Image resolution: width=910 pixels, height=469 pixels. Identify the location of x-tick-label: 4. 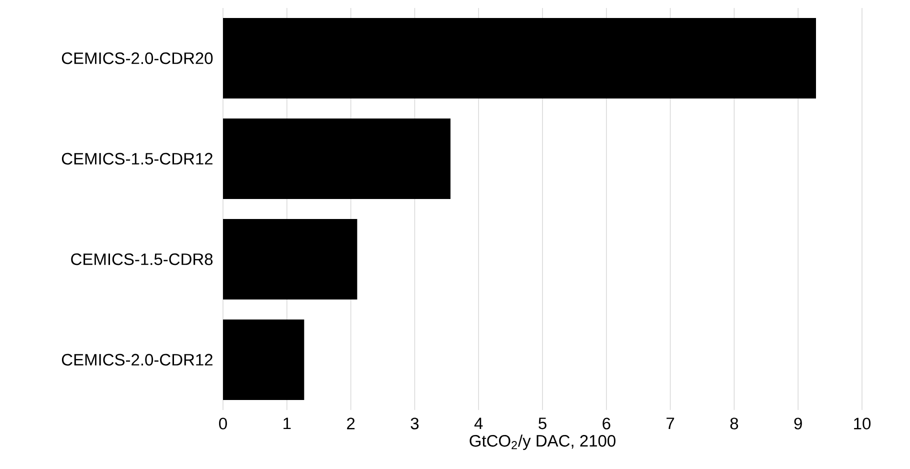
(478, 424).